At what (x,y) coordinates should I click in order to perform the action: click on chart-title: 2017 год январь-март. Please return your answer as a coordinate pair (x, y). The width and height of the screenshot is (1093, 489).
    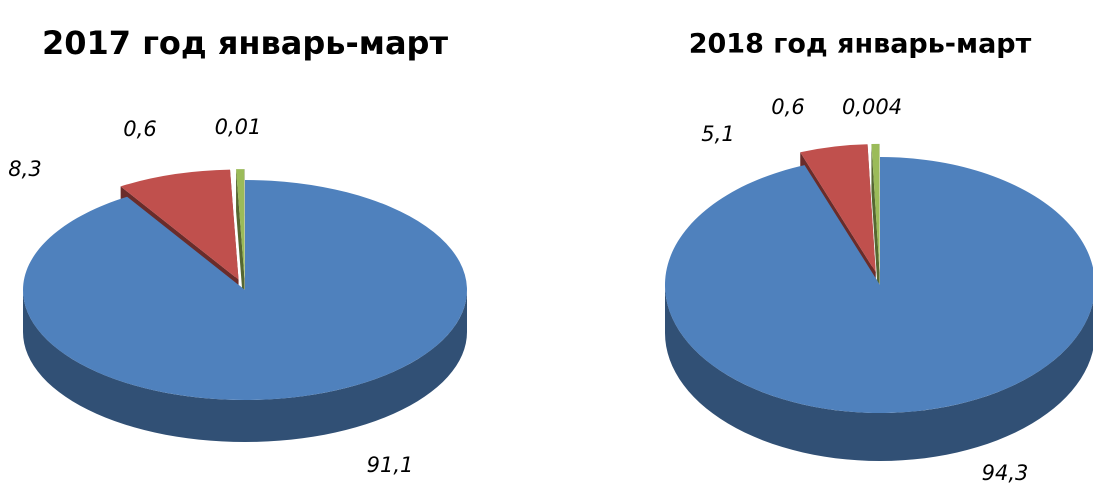
    Looking at the image, I should click on (245, 43).